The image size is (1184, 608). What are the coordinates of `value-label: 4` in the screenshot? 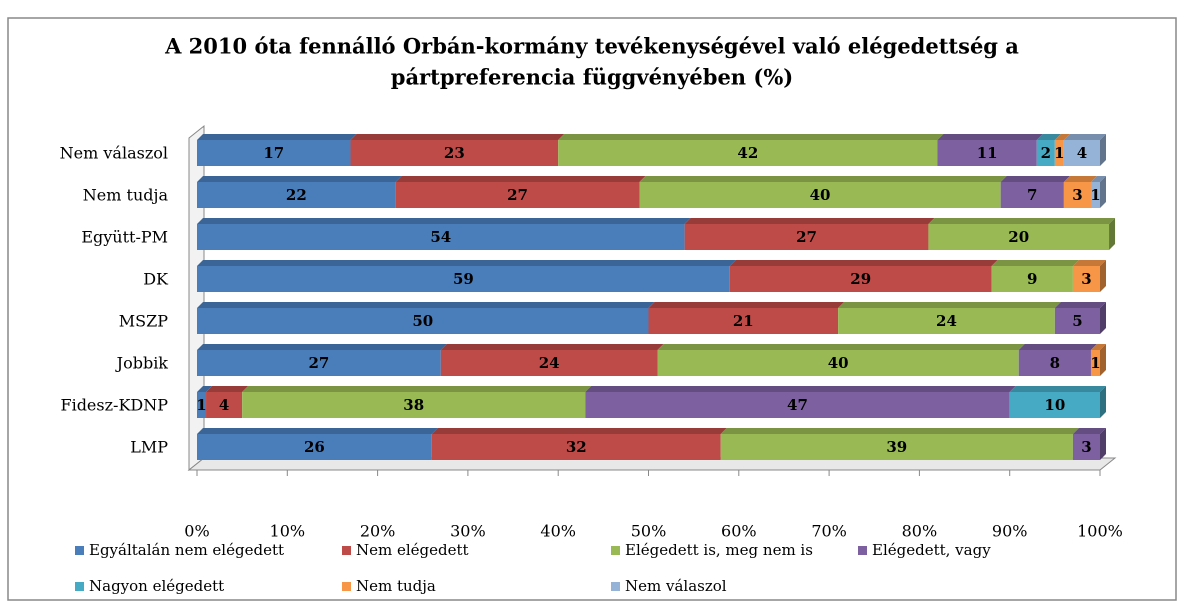 It's located at (1082, 153).